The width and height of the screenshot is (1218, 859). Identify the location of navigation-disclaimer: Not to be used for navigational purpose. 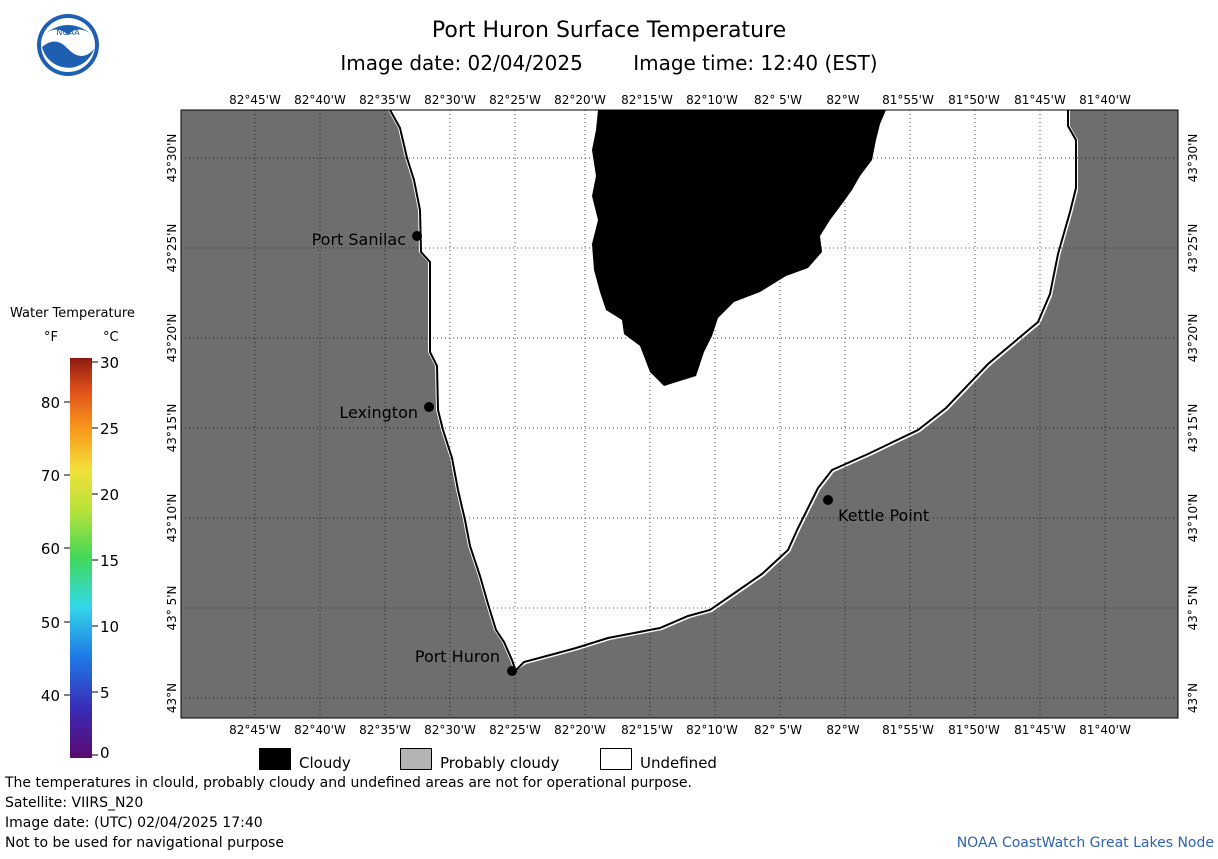
(144, 843).